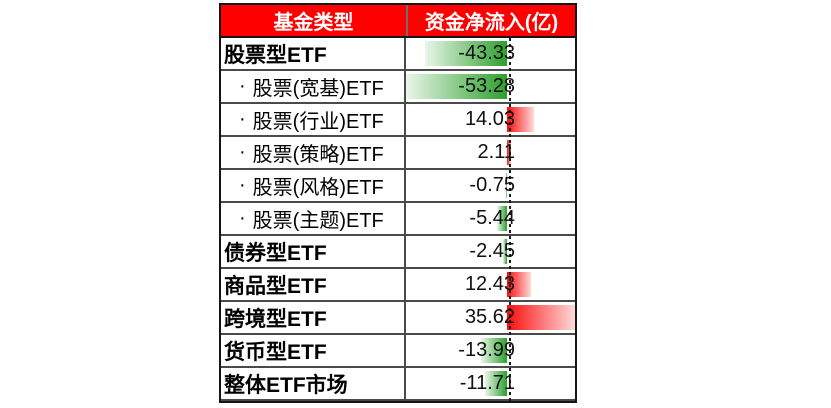  I want to click on row-value: -13.99, so click(486, 350).